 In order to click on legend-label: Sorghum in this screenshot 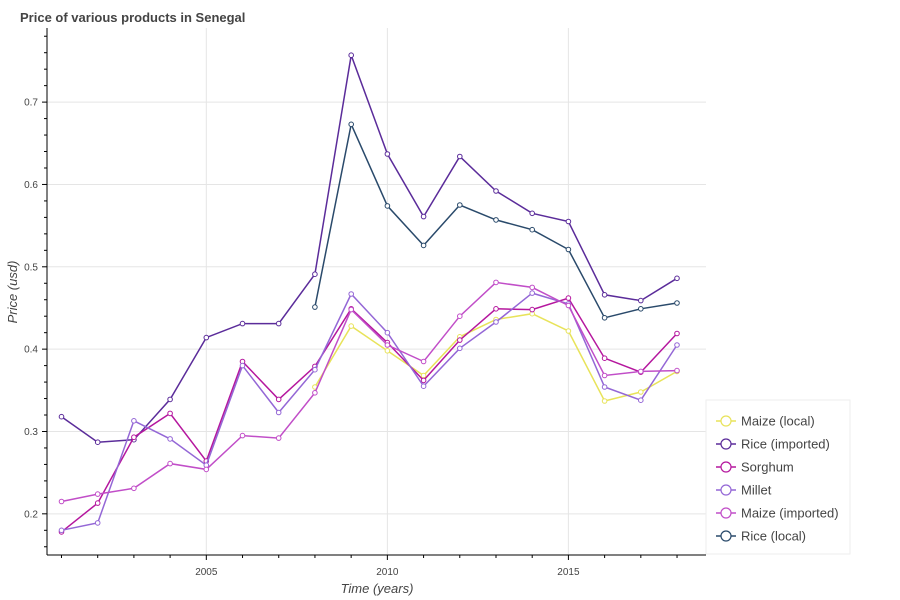, I will do `click(767, 467)`.